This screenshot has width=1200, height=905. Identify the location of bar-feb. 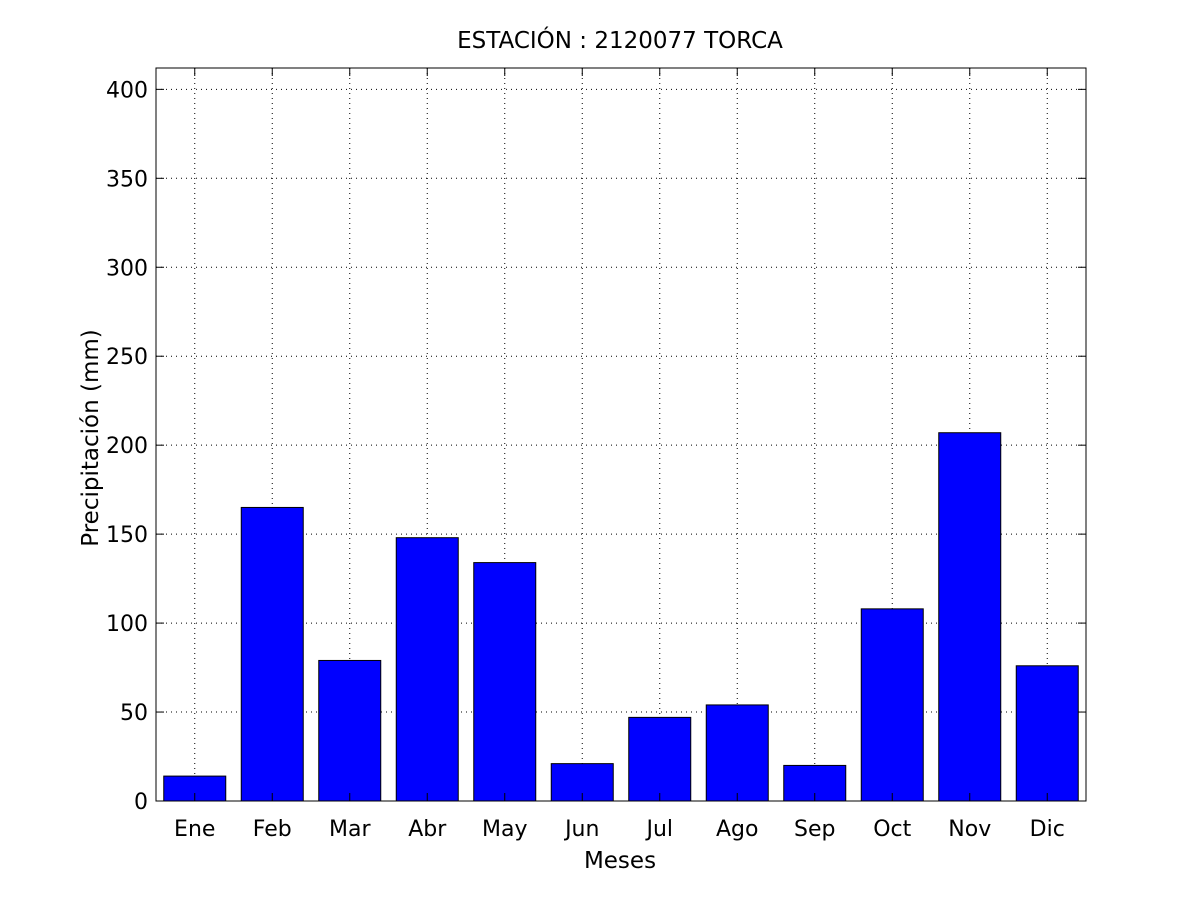
(272, 654).